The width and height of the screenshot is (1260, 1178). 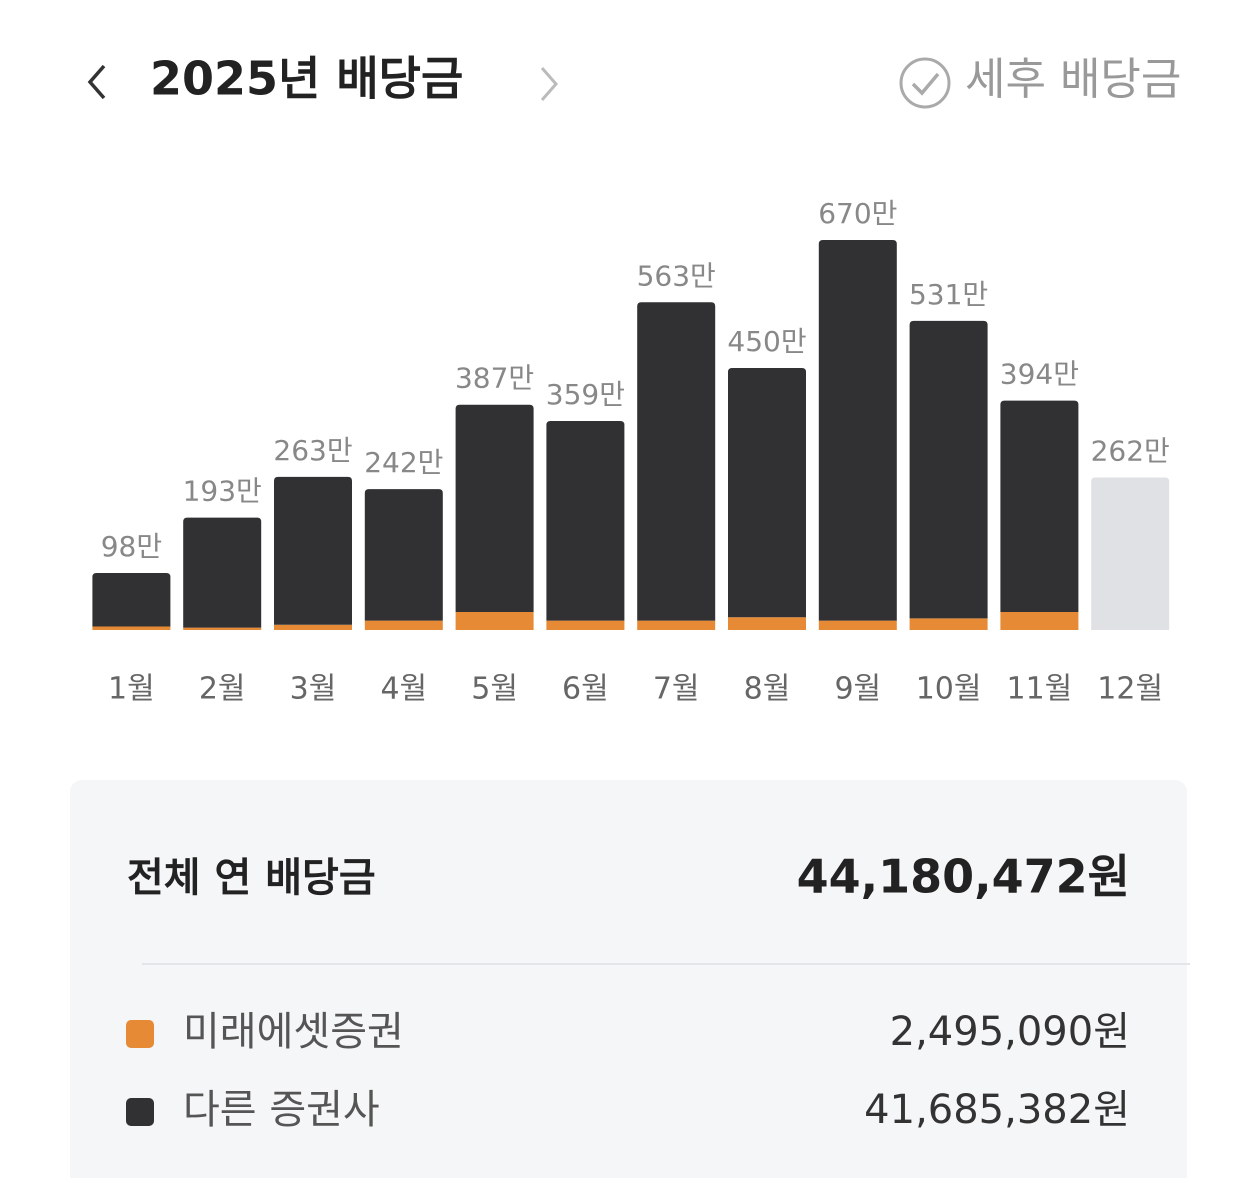 I want to click on summary-label: 전체 연 배당금, so click(x=251, y=878).